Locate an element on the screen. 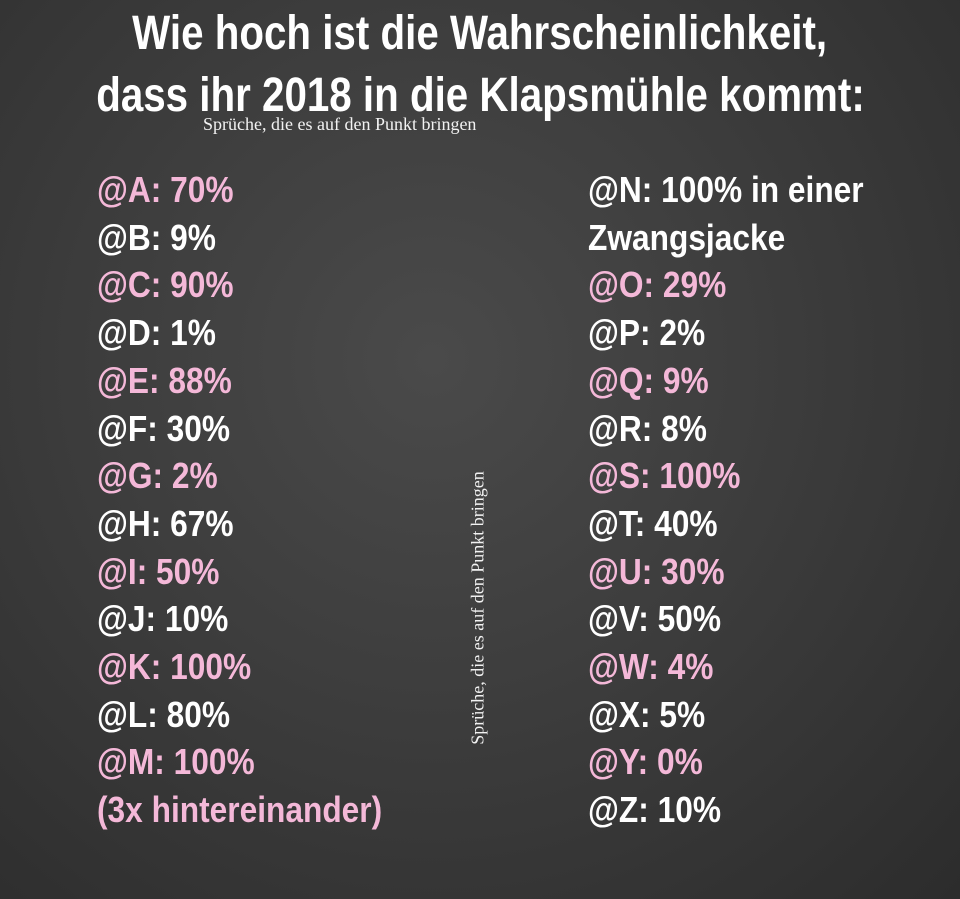 This screenshot has width=960, height=899. entry-line: @J: 10% is located at coordinates (163, 619).